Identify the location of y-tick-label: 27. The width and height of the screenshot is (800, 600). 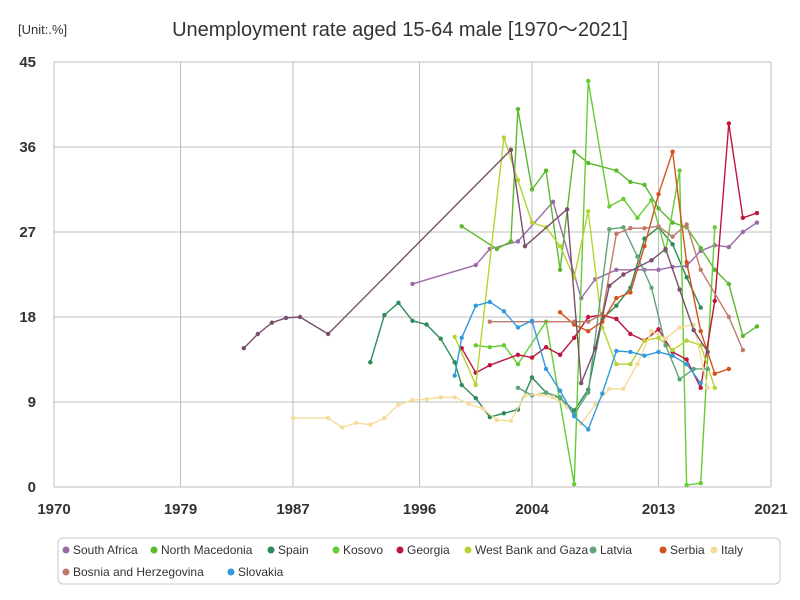
(27, 232).